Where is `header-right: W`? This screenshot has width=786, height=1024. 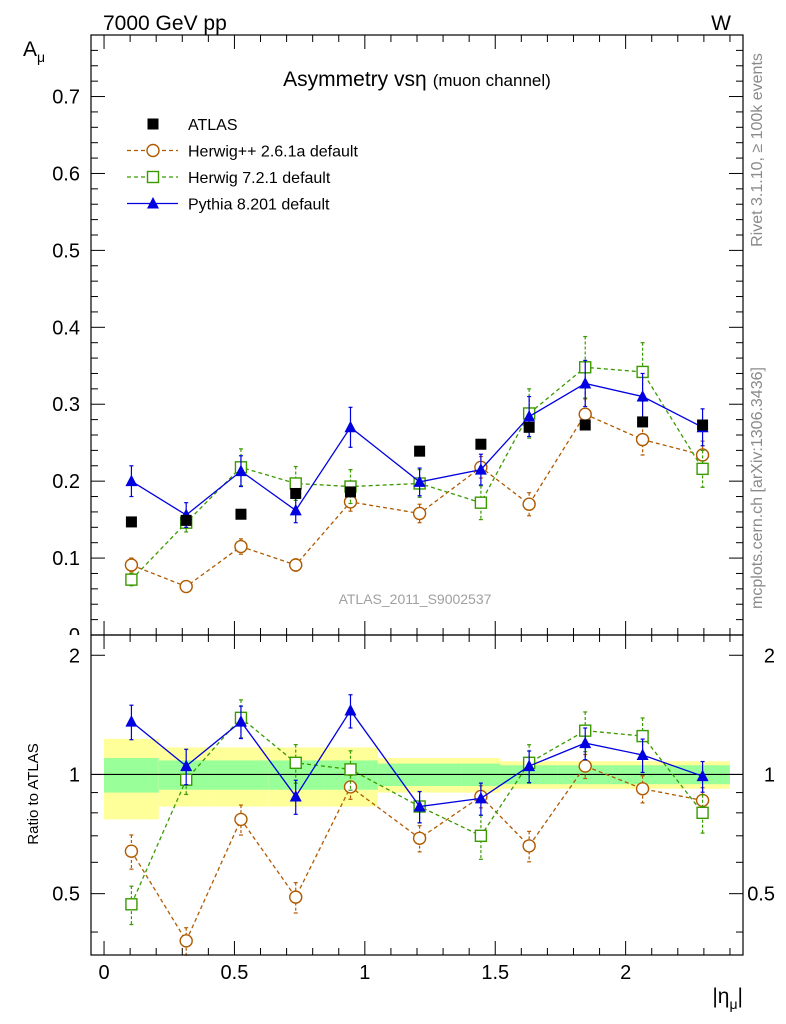 header-right: W is located at coordinates (721, 23).